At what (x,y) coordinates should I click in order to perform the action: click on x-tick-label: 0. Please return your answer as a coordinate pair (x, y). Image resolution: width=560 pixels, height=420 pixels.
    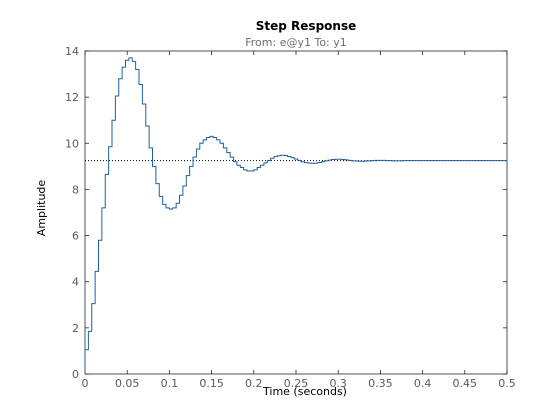
    Looking at the image, I should click on (85, 383).